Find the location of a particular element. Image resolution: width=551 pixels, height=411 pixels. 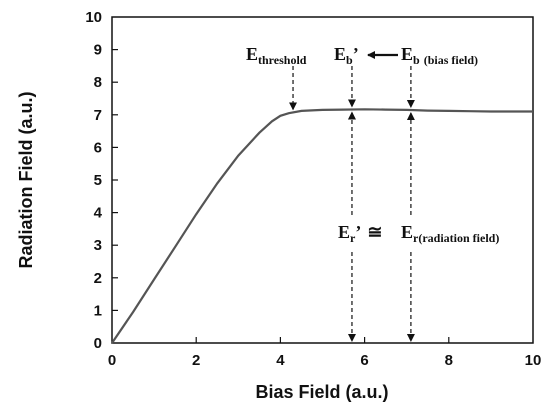

y-axis-title: Radiation Field (a.u.) is located at coordinates (26, 179).